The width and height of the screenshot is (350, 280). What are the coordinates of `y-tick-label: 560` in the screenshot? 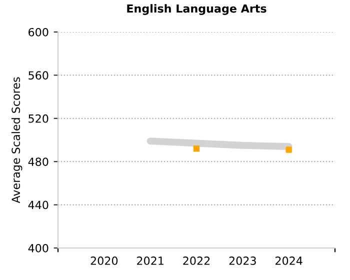 It's located at (38, 75).